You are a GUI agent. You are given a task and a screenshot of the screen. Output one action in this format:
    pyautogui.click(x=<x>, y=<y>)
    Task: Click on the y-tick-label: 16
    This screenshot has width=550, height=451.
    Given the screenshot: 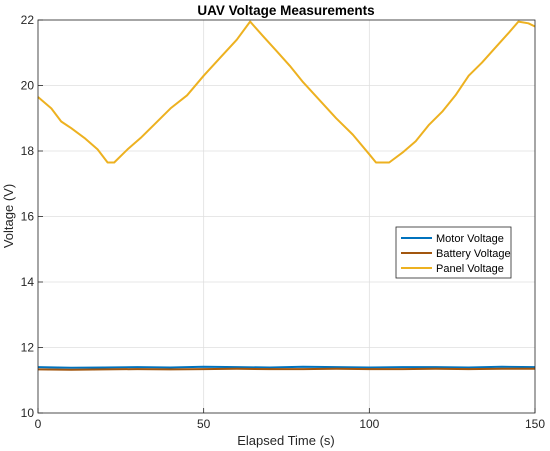 What is the action you would take?
    pyautogui.click(x=28, y=217)
    